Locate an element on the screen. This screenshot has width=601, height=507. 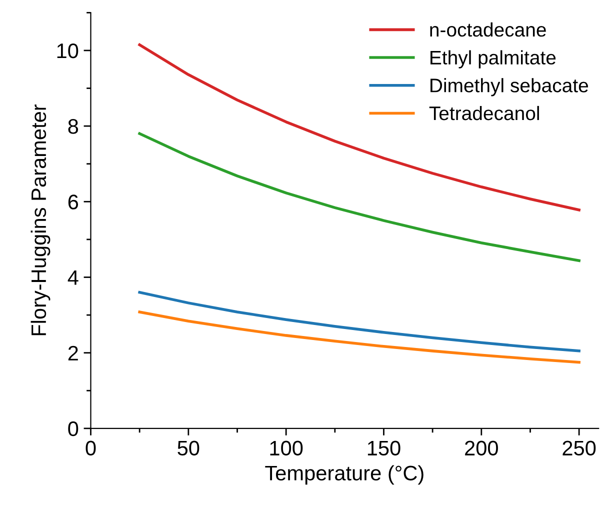
y-tick-label: 10 is located at coordinates (67, 50).